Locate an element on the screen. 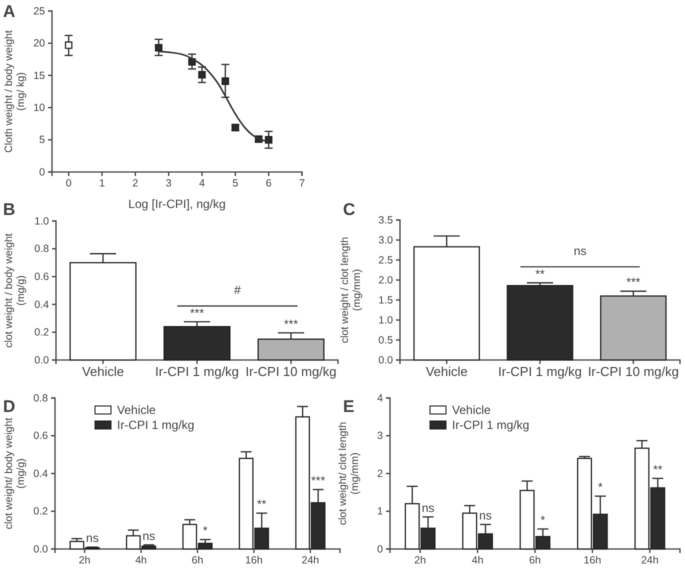 Image resolution: width=685 pixels, height=569 pixels. y-axis-title: Cloth weight / body weight (mg/ kg) is located at coordinates (15, 91).